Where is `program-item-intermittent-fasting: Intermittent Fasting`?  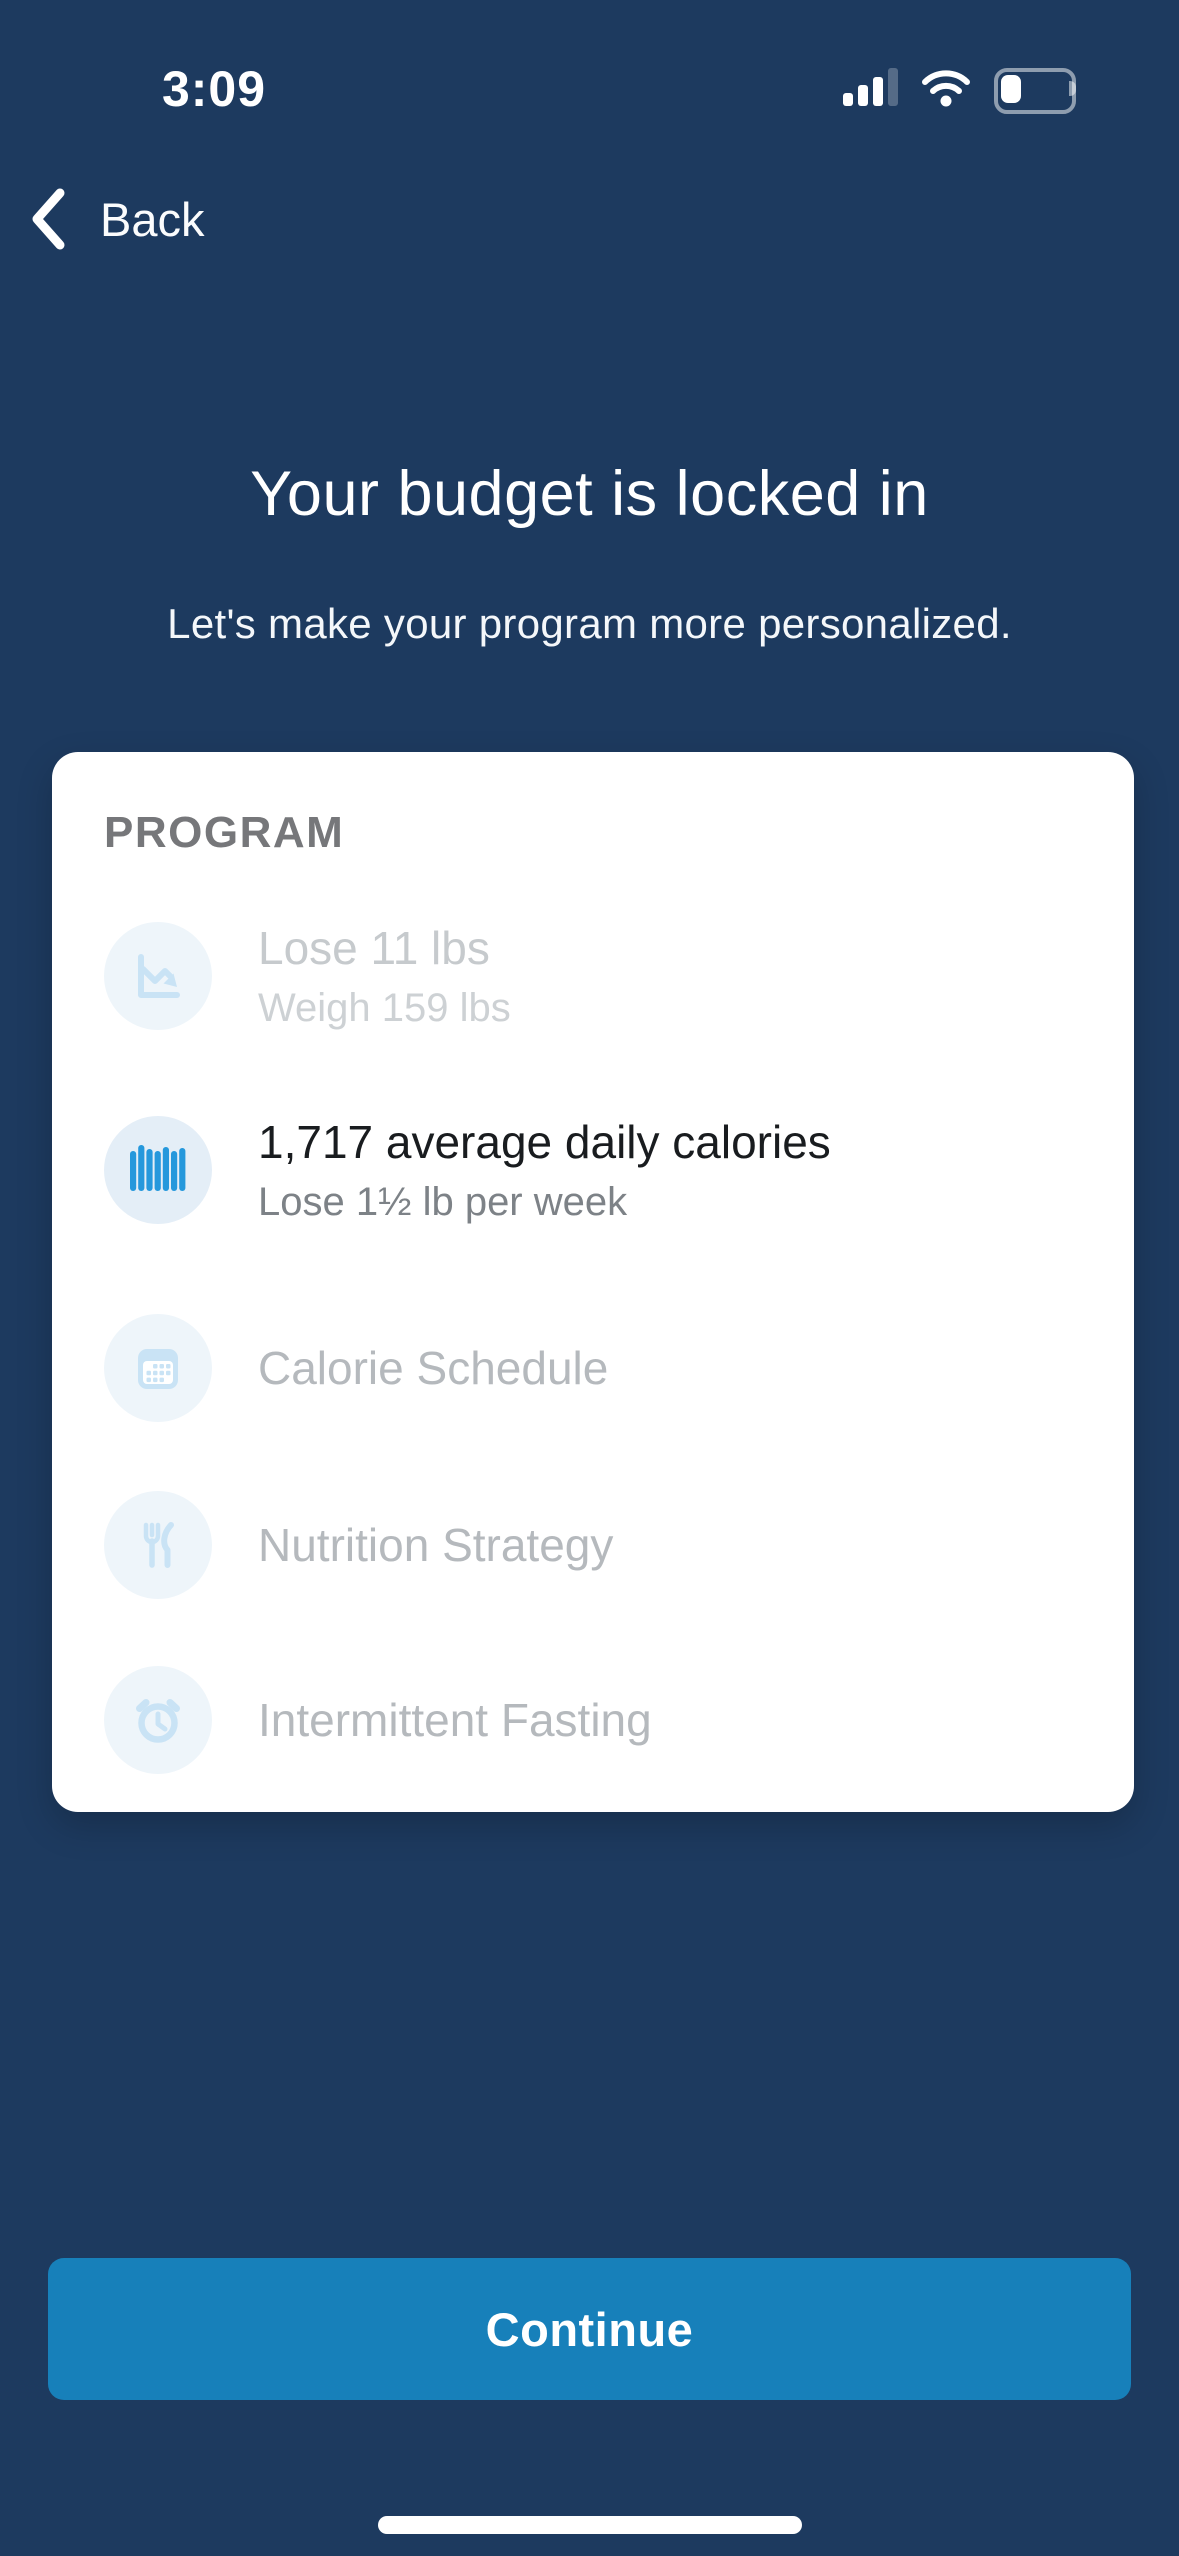
program-item-intermittent-fasting: Intermittent Fasting is located at coordinates (599, 1720).